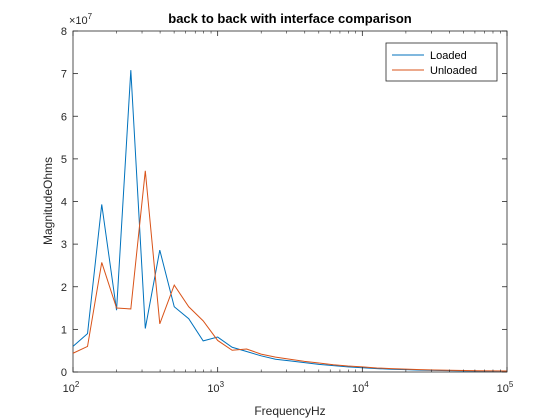 Image resolution: width=560 pixels, height=420 pixels. I want to click on y-tick-label: 2, so click(64, 288).